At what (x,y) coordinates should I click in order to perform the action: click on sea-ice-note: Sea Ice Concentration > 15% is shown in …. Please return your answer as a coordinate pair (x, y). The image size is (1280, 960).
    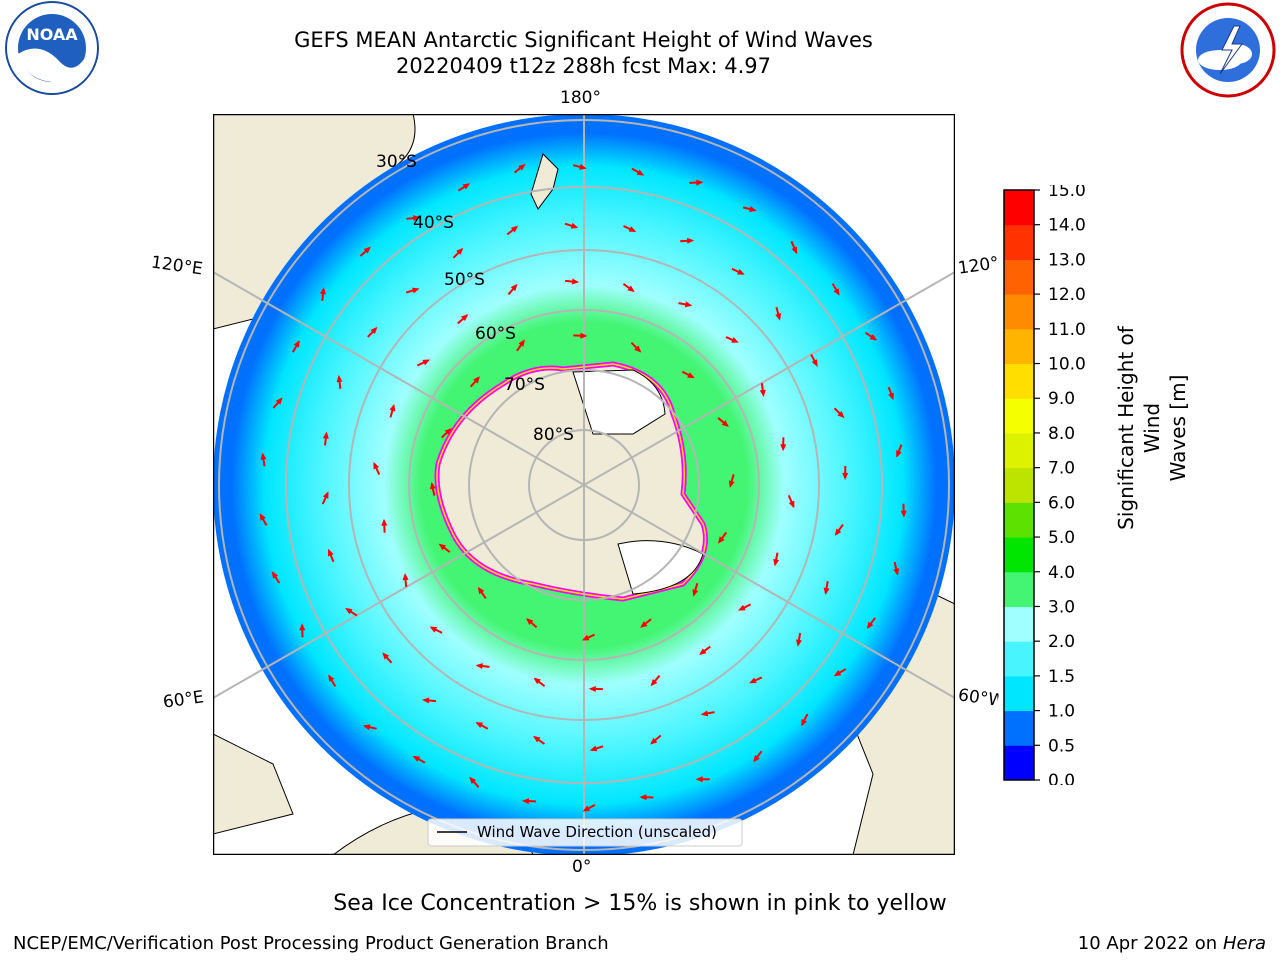
    Looking at the image, I should click on (640, 903).